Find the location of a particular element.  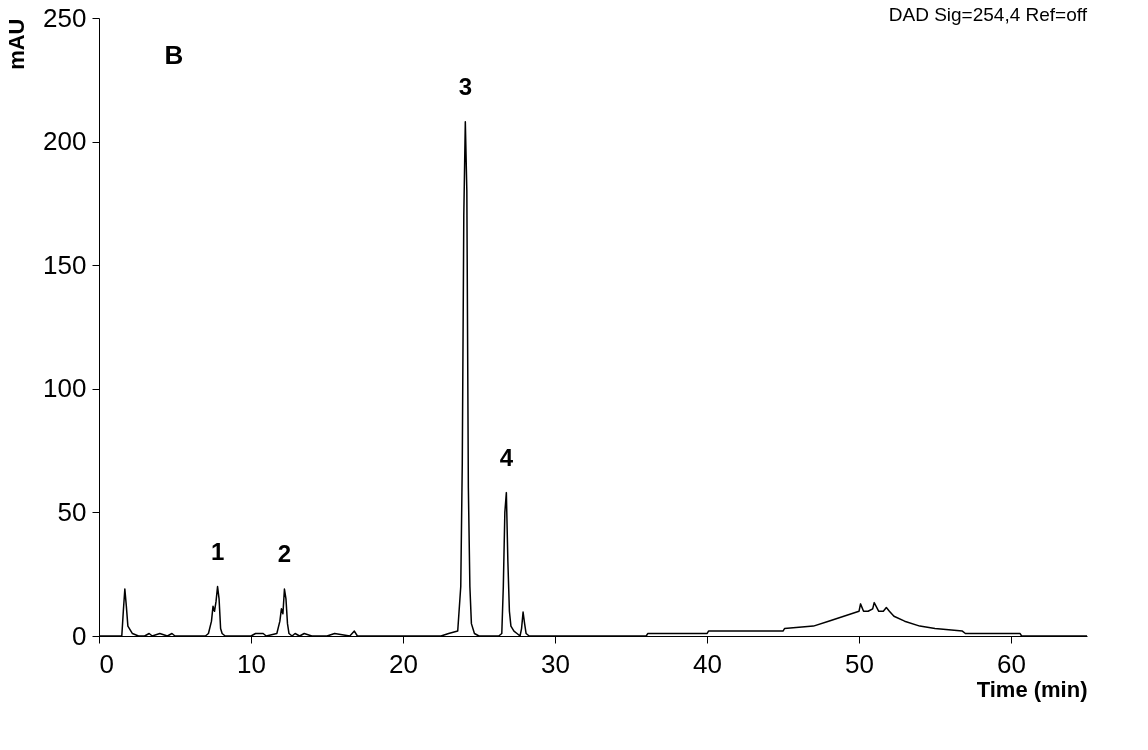

x-tick-label: 0 is located at coordinates (106, 663).